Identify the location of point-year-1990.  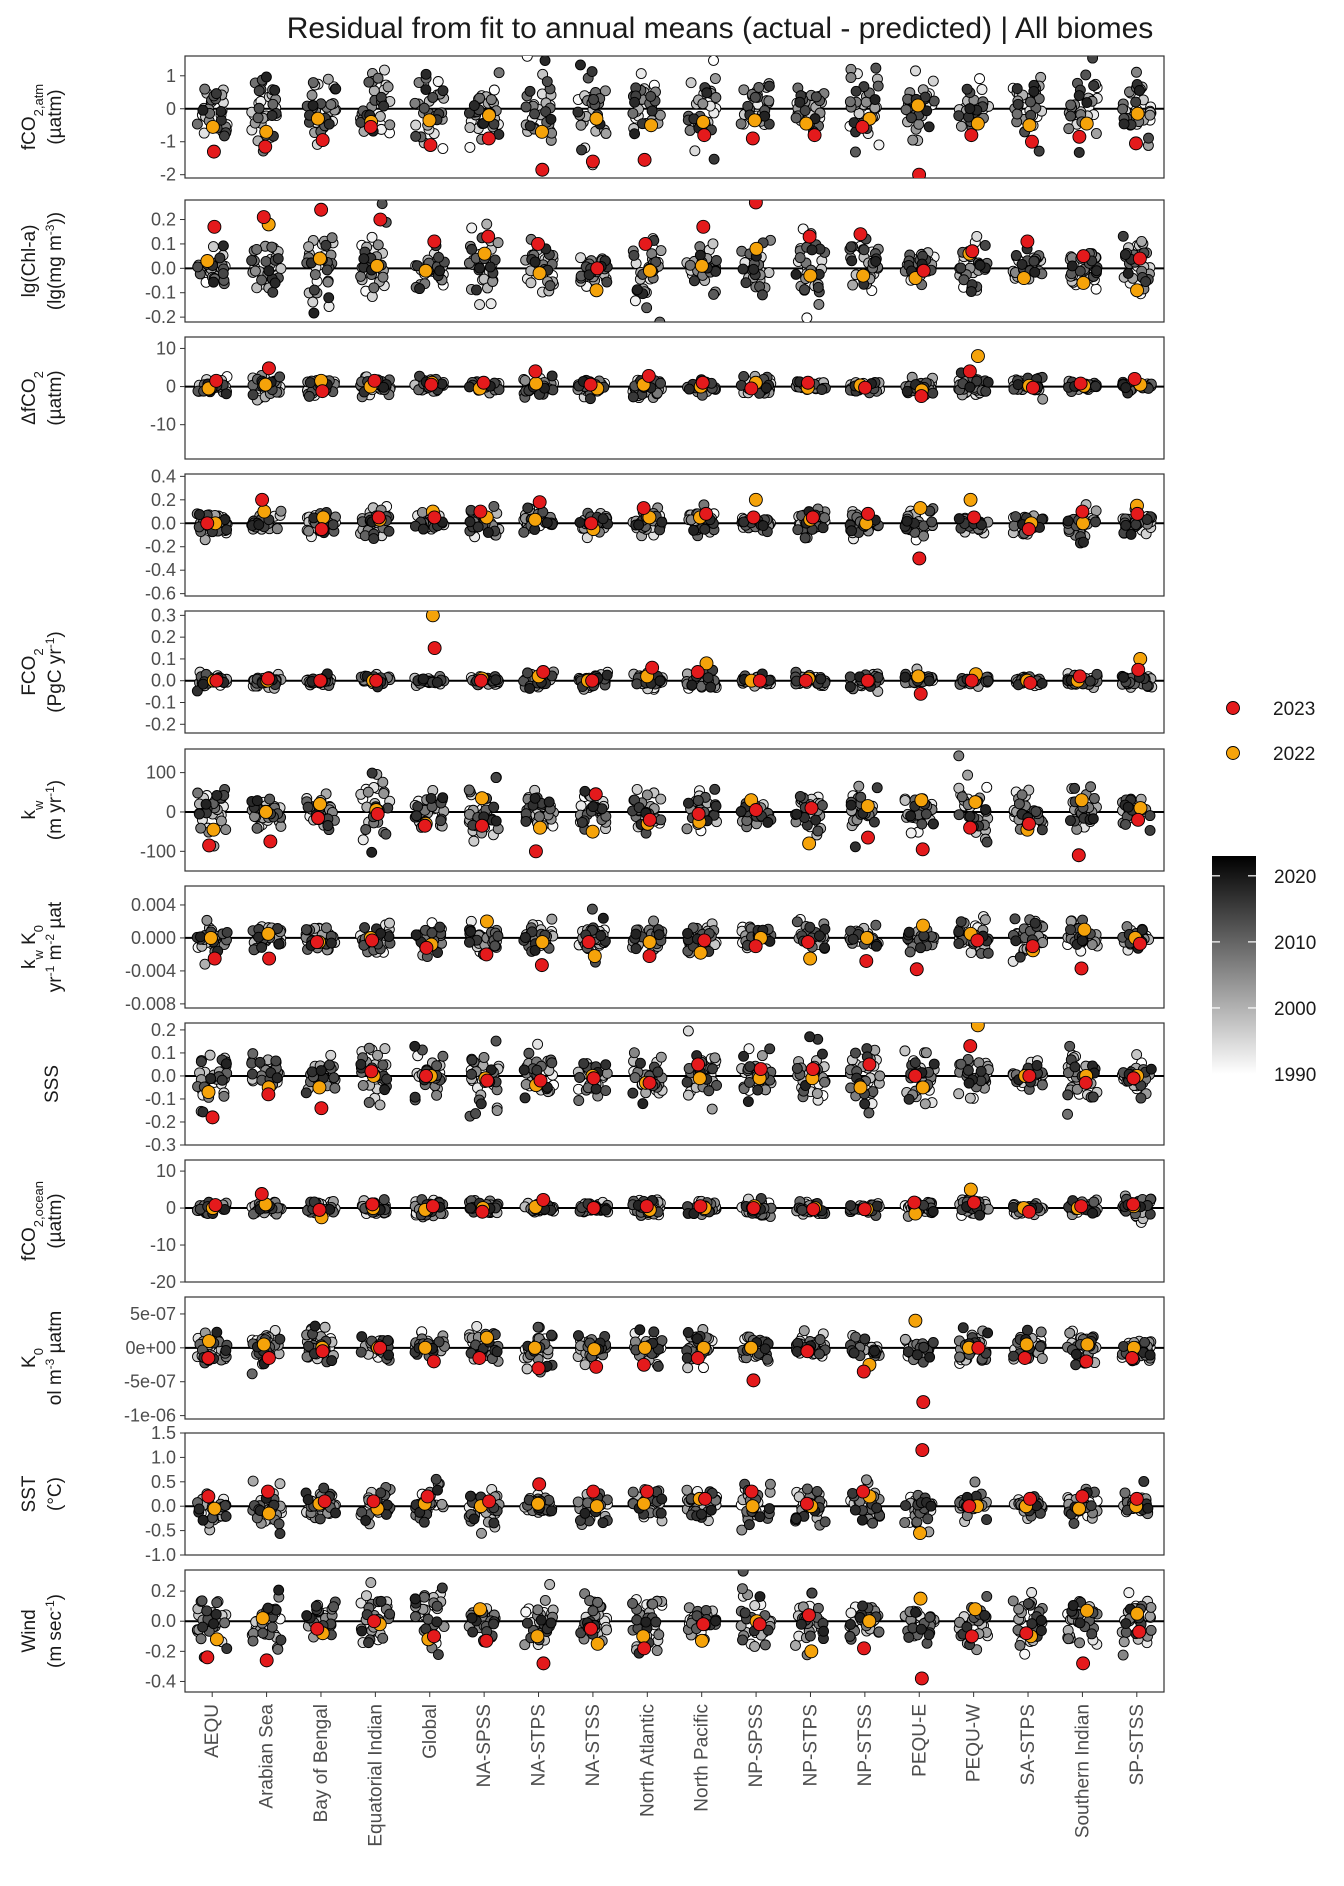
(443, 149).